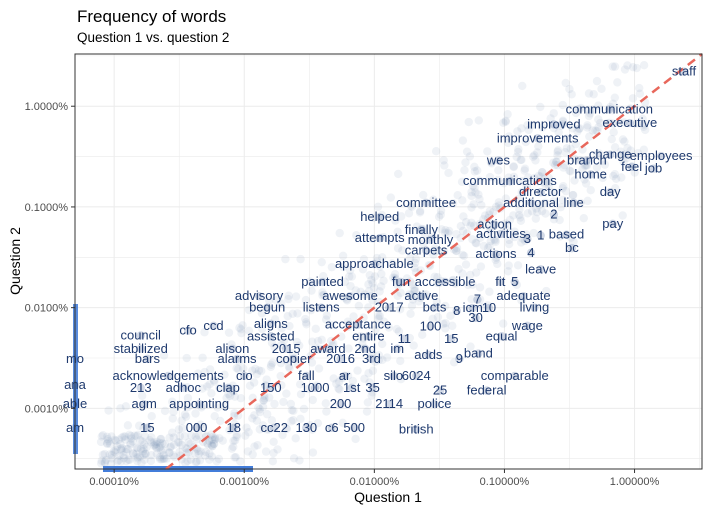 The width and height of the screenshot is (709, 513). I want to click on point-label-38: fit, so click(500, 281).